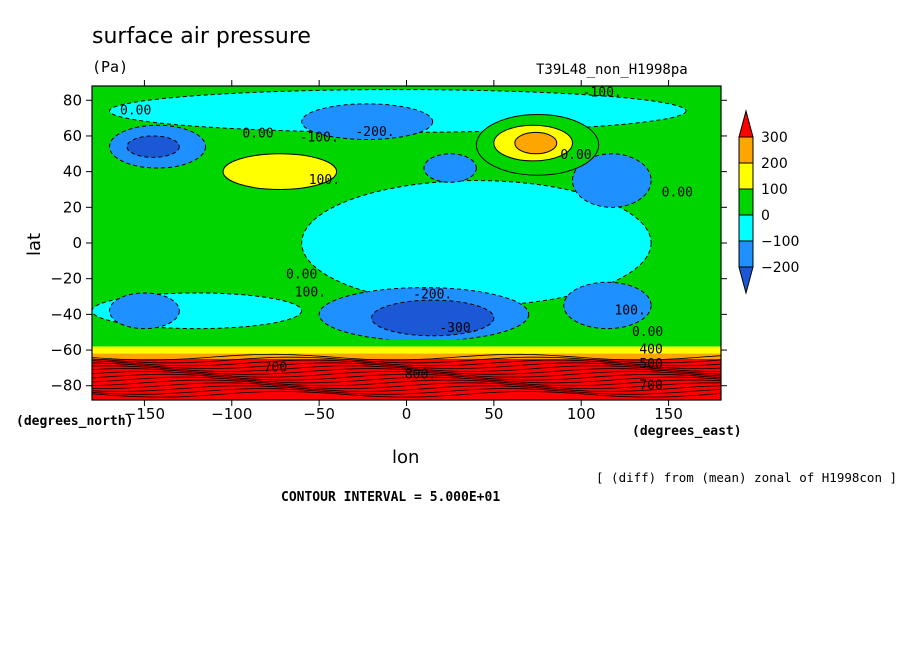 This screenshot has width=904, height=654. I want to click on colorbar-label-3: 0, so click(765, 216).